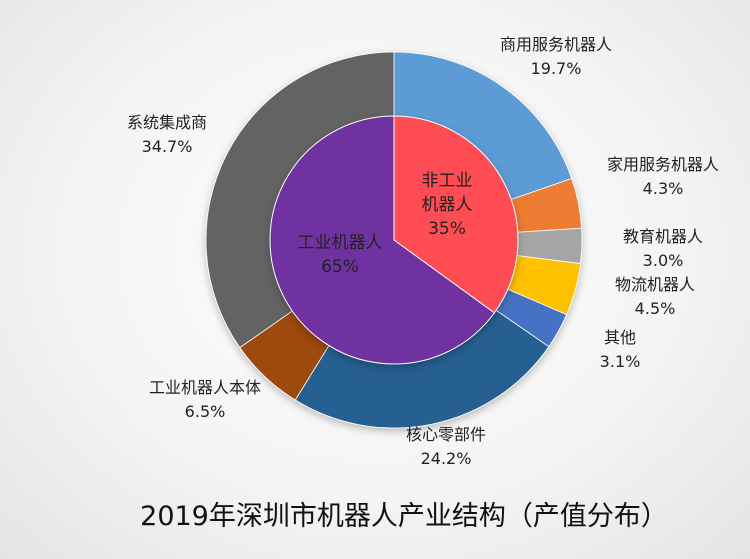 This screenshot has width=750, height=559. I want to click on outer-label-name-0: 商用服务机器人, so click(556, 44).